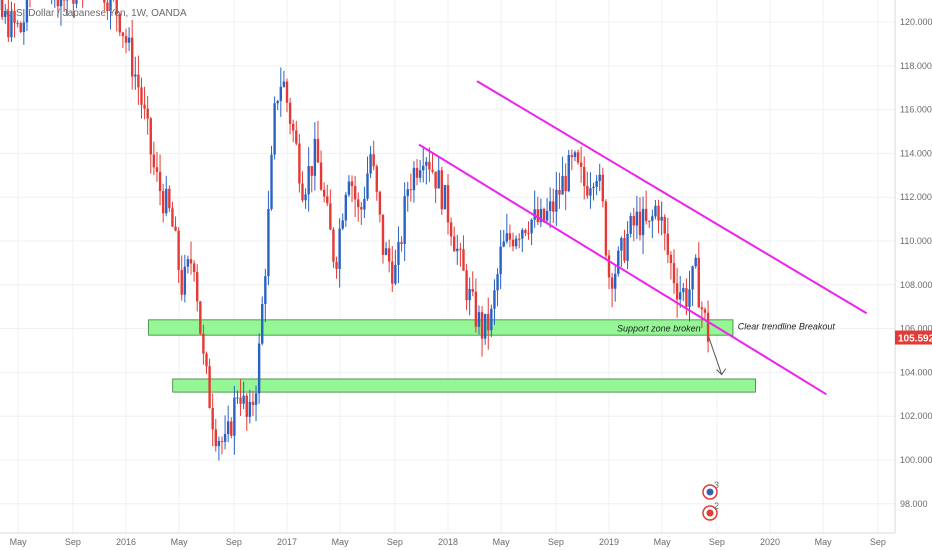 This screenshot has height=550, width=932. I want to click on support-zones, so click(452, 356).